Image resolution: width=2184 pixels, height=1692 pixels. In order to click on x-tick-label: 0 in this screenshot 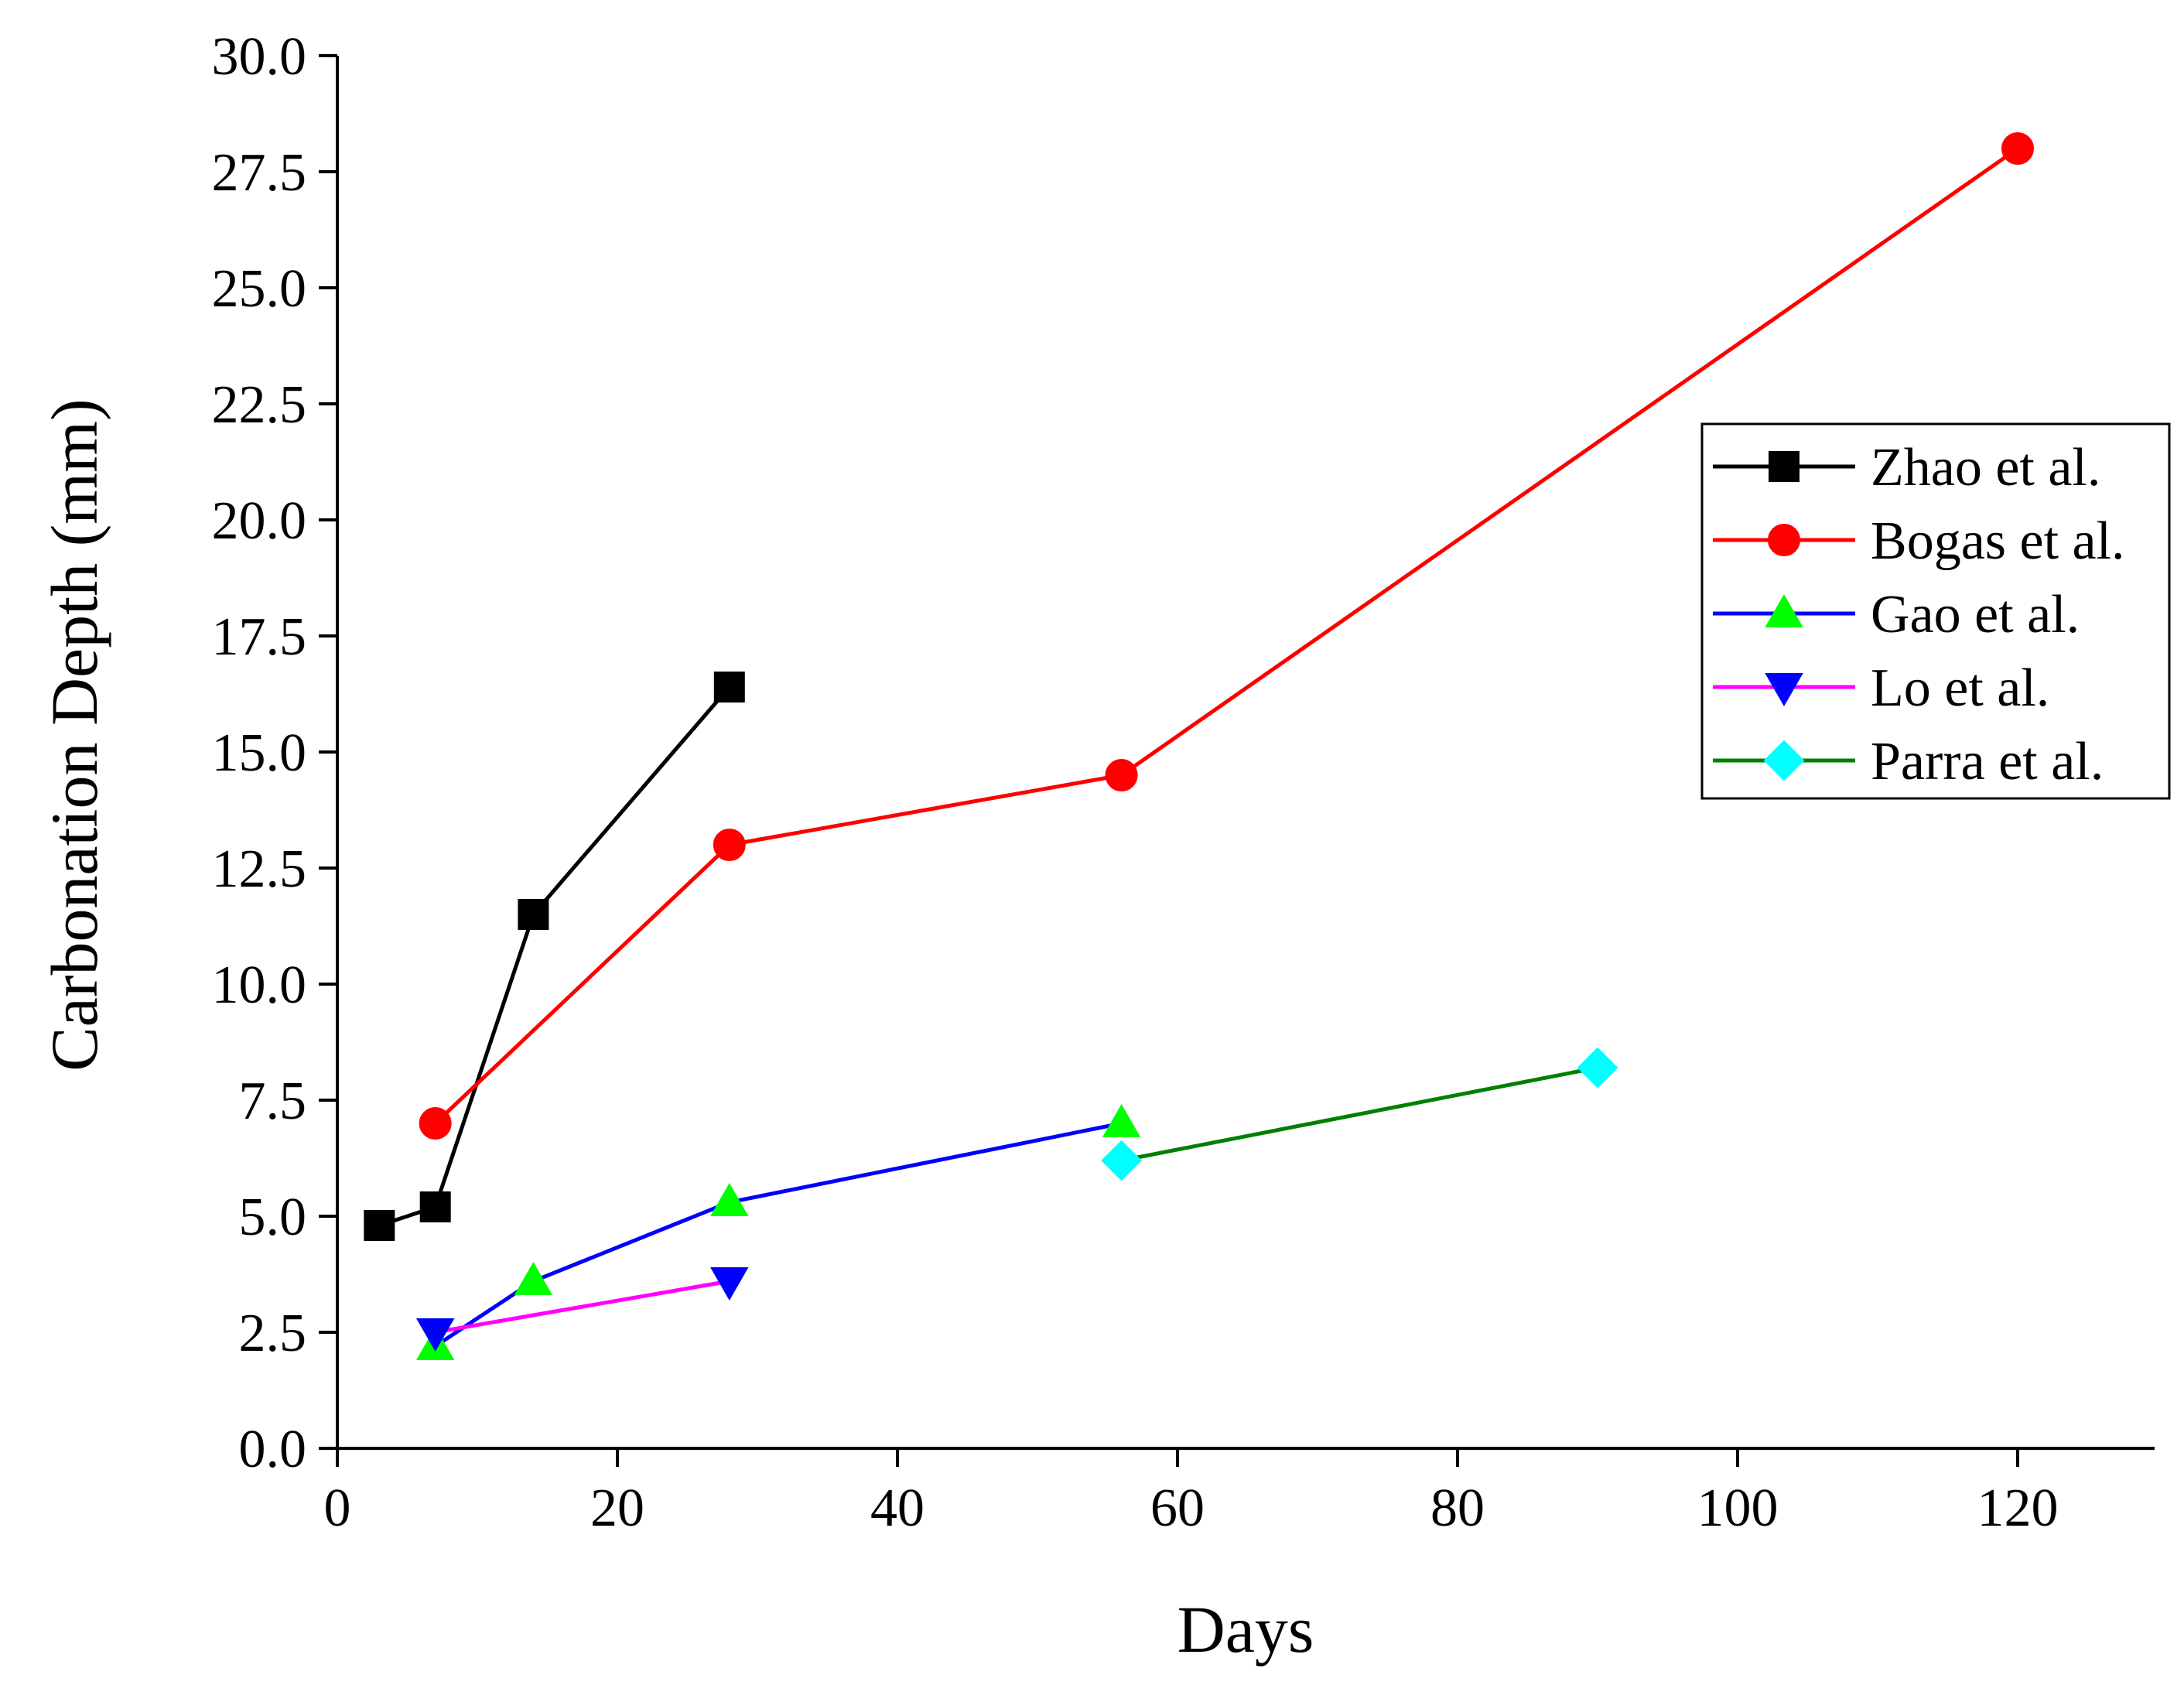, I will do `click(338, 1508)`.